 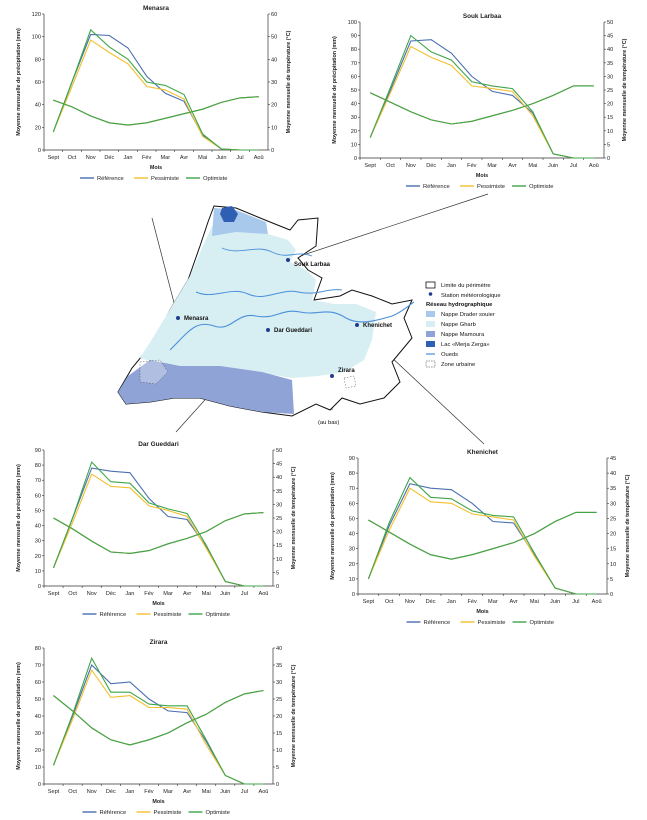 I want to click on label-menasra: Menasra, so click(x=196, y=319).